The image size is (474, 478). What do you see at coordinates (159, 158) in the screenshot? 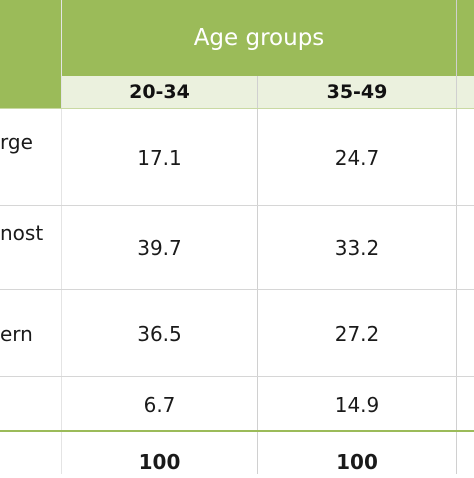
I see `cell-r1-c1: 17.1` at bounding box center [159, 158].